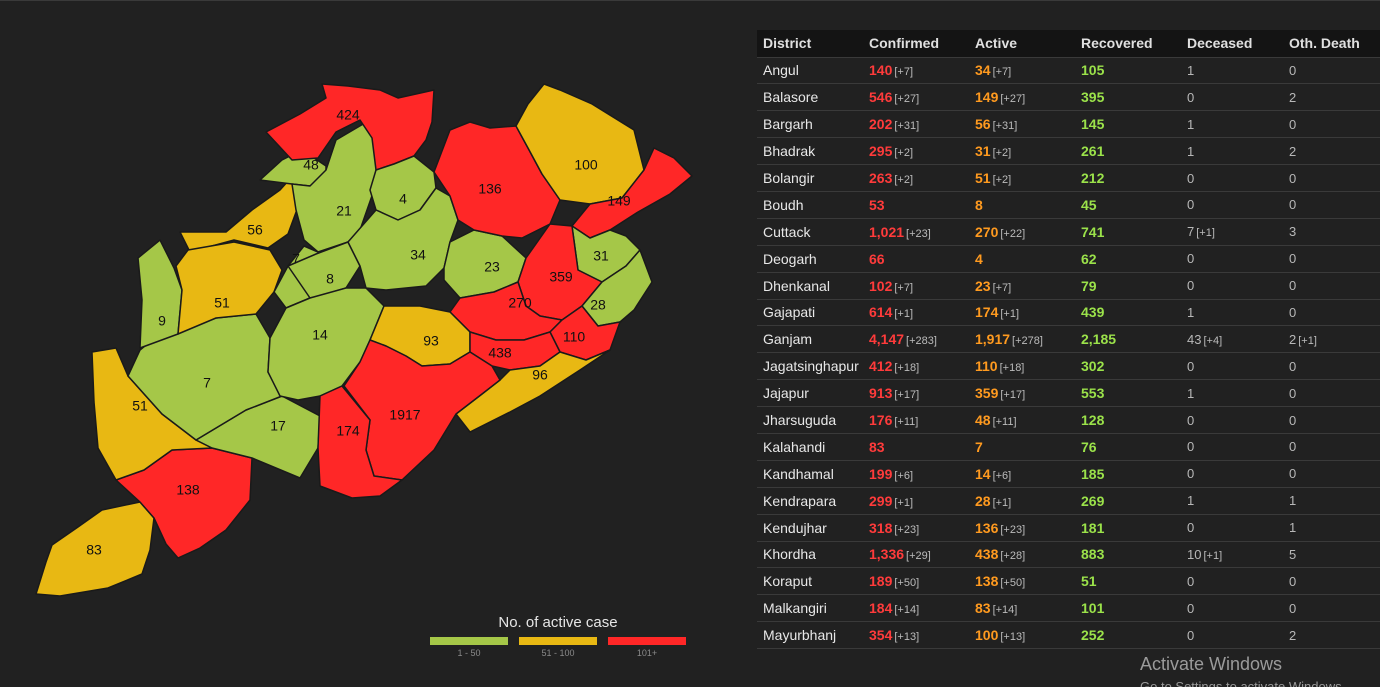  What do you see at coordinates (810, 70) in the screenshot?
I see `cell-district: Angul` at bounding box center [810, 70].